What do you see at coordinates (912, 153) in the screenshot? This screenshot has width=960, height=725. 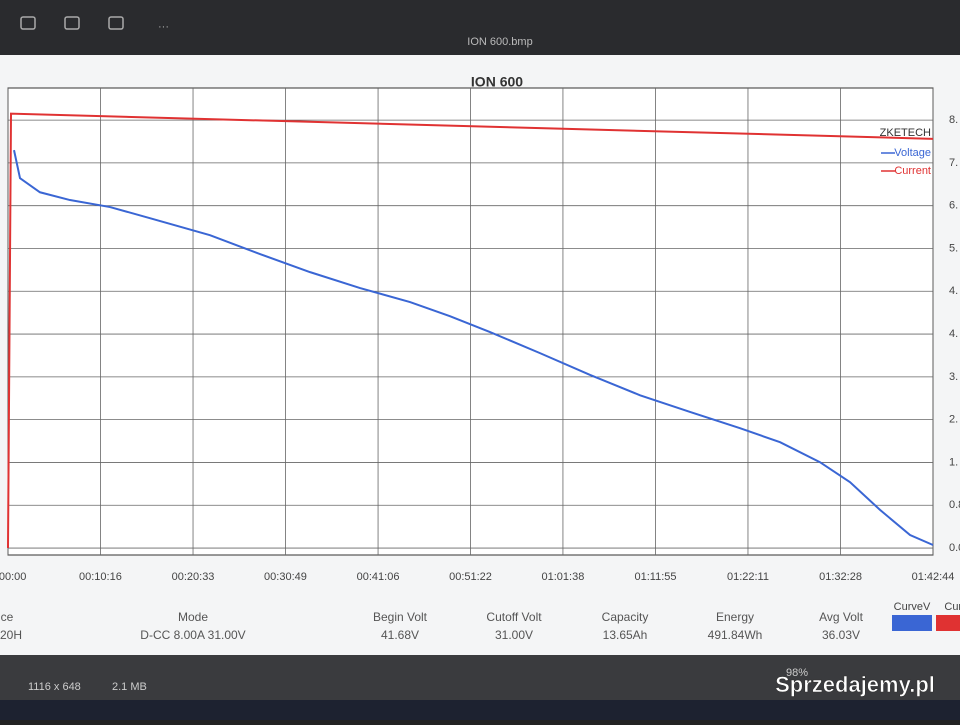 I see `legend-label: Voltage` at bounding box center [912, 153].